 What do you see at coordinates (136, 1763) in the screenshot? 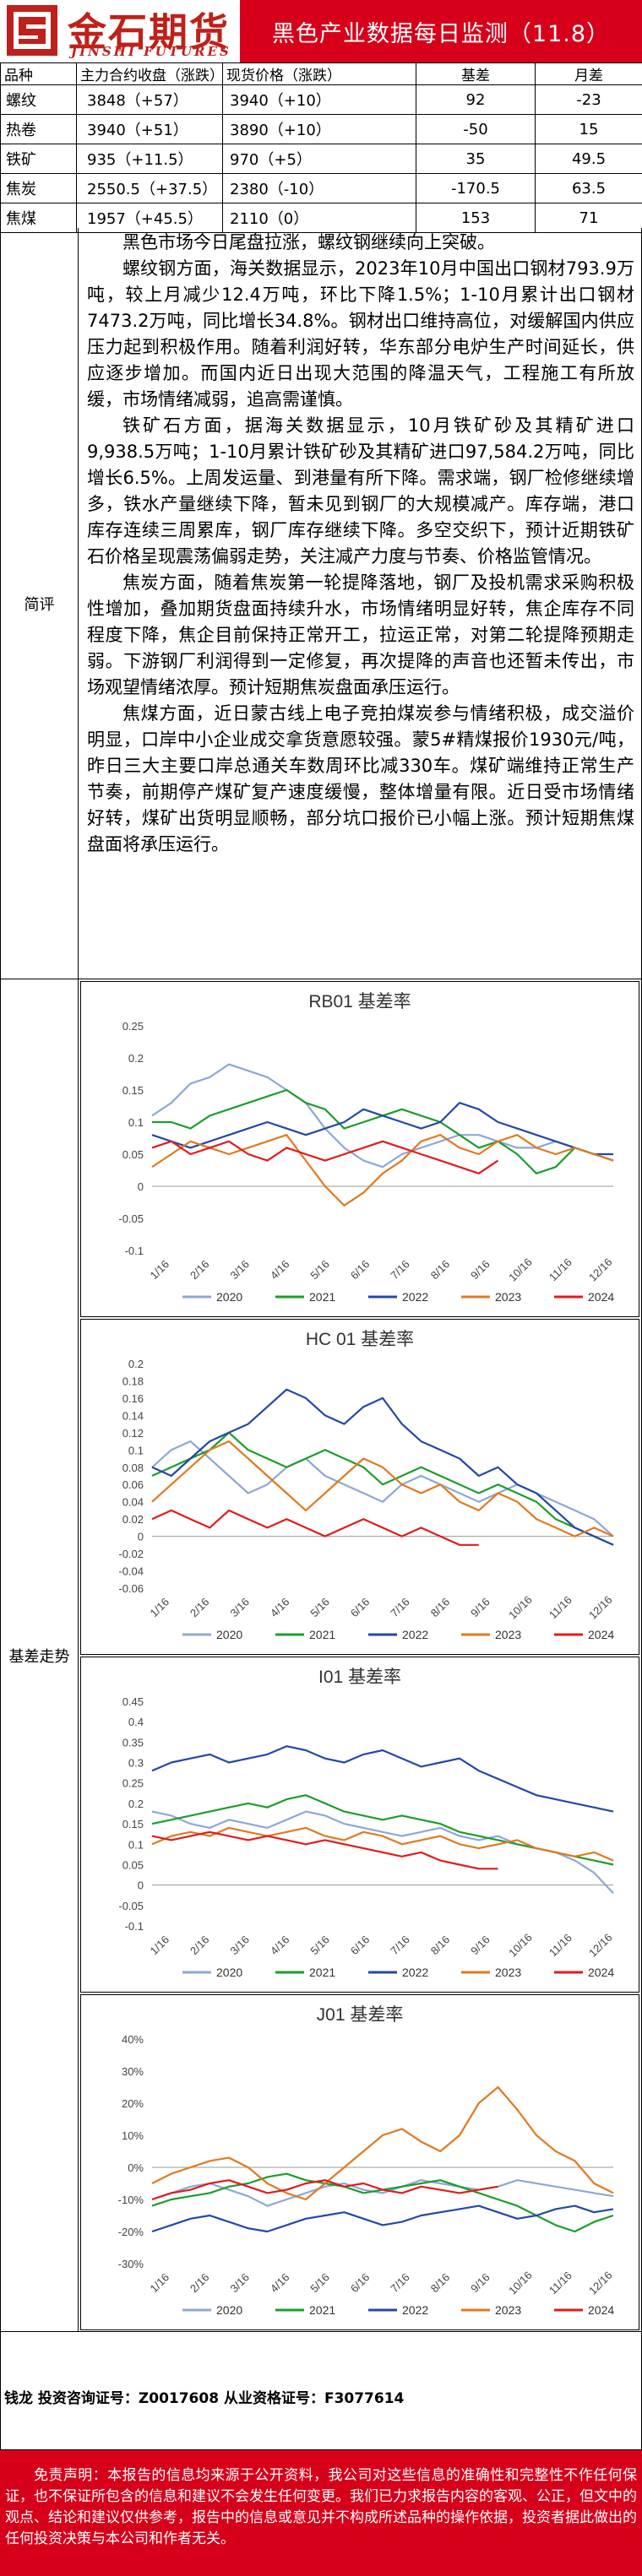
I see `y-tick-label: 0.3` at bounding box center [136, 1763].